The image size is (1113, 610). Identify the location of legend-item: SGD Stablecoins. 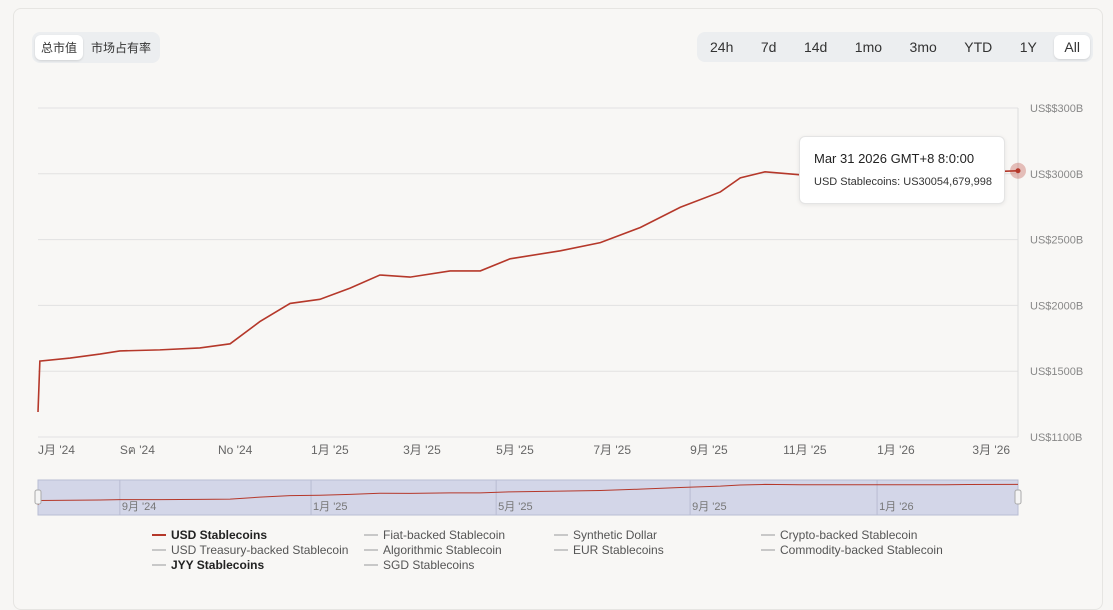
(459, 565).